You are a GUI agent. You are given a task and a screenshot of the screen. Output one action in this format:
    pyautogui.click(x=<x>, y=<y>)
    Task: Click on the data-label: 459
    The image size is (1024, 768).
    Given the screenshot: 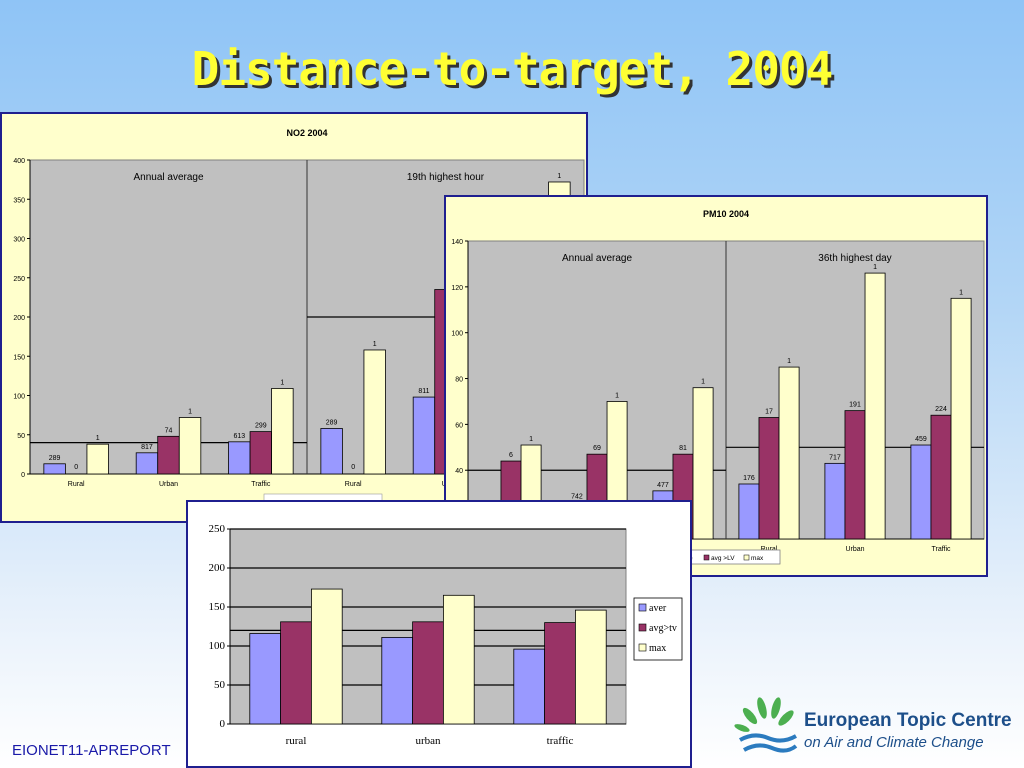 What is the action you would take?
    pyautogui.click(x=921, y=439)
    